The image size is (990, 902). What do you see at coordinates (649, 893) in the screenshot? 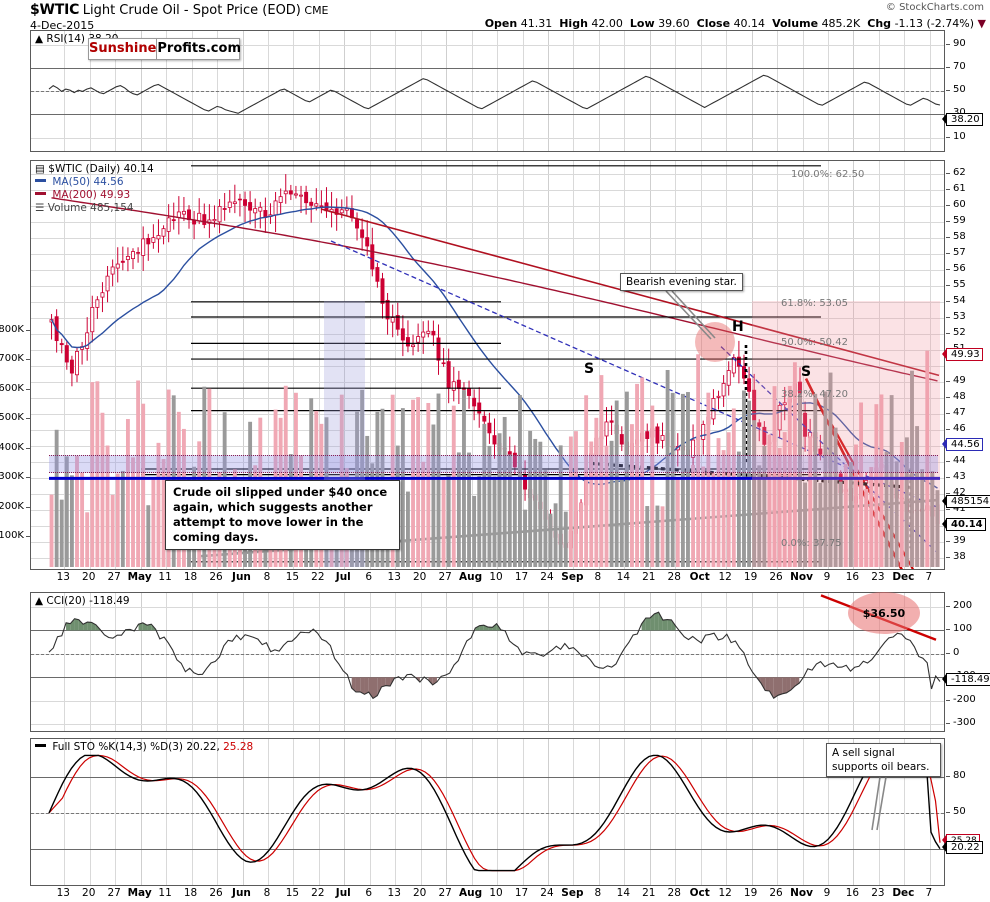
I see `x-axis-label: 21` at bounding box center [649, 893].